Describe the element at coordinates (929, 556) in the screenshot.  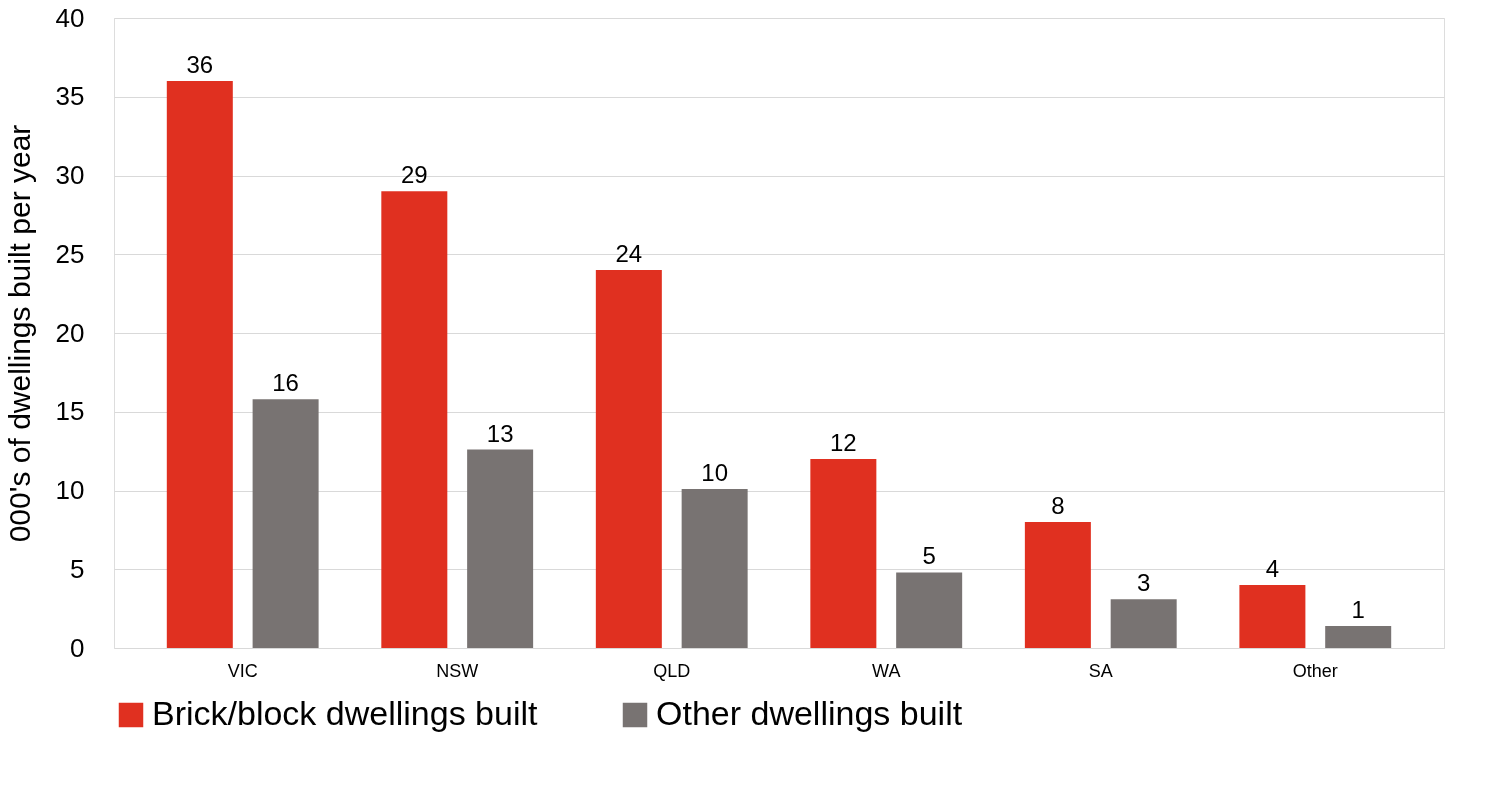
I see `data-label: 5` at that location.